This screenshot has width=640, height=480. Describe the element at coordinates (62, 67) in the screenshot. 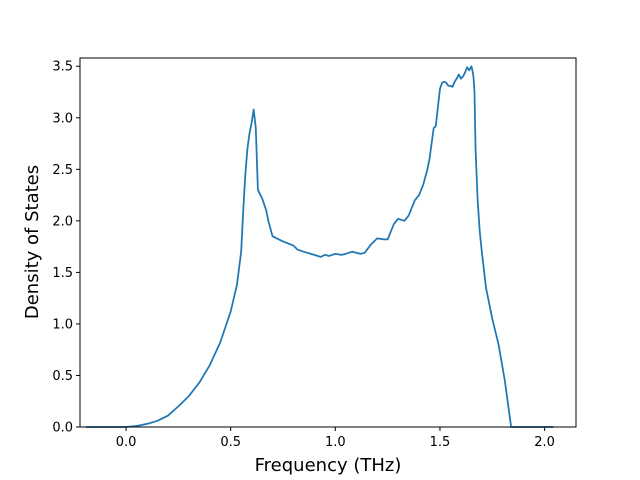

I see `y-tick-label: 3.5` at that location.